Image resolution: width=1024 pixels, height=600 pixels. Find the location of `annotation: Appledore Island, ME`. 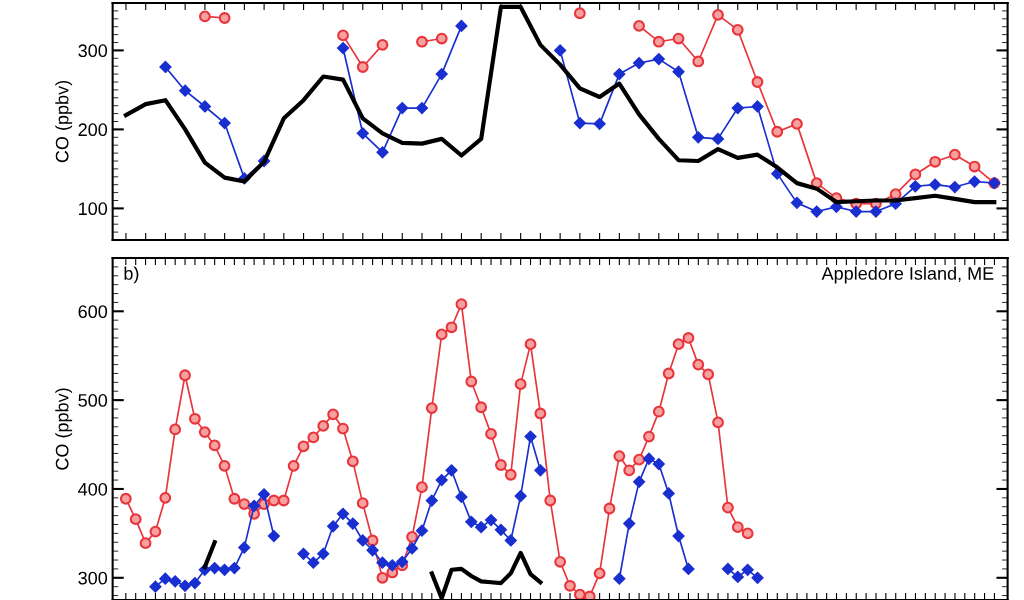

annotation: Appledore Island, ME is located at coordinates (907, 275).